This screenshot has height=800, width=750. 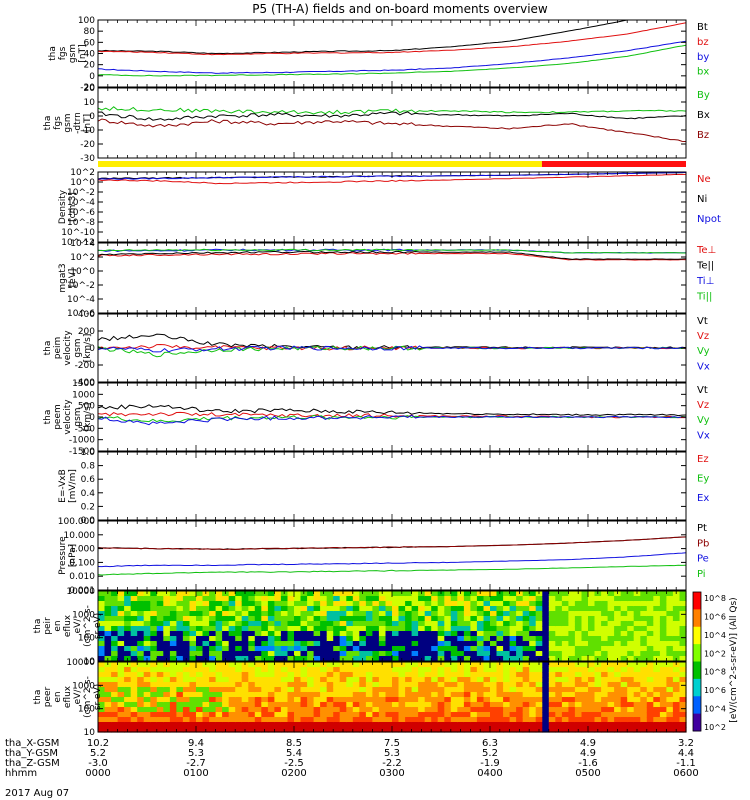 I want to click on y-tick-label: 0.001, so click(x=82, y=591).